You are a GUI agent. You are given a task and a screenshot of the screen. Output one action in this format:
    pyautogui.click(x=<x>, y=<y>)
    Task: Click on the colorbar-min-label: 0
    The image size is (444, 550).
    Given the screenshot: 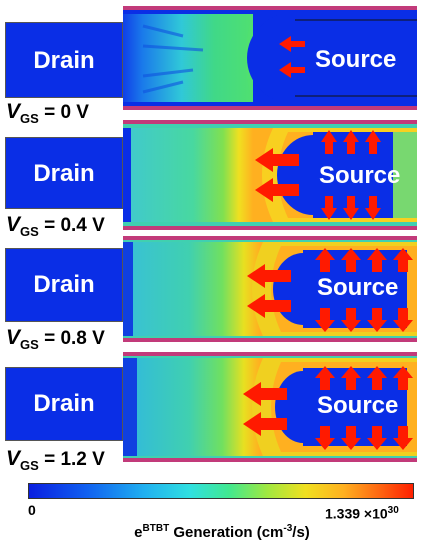 What is the action you would take?
    pyautogui.click(x=32, y=510)
    